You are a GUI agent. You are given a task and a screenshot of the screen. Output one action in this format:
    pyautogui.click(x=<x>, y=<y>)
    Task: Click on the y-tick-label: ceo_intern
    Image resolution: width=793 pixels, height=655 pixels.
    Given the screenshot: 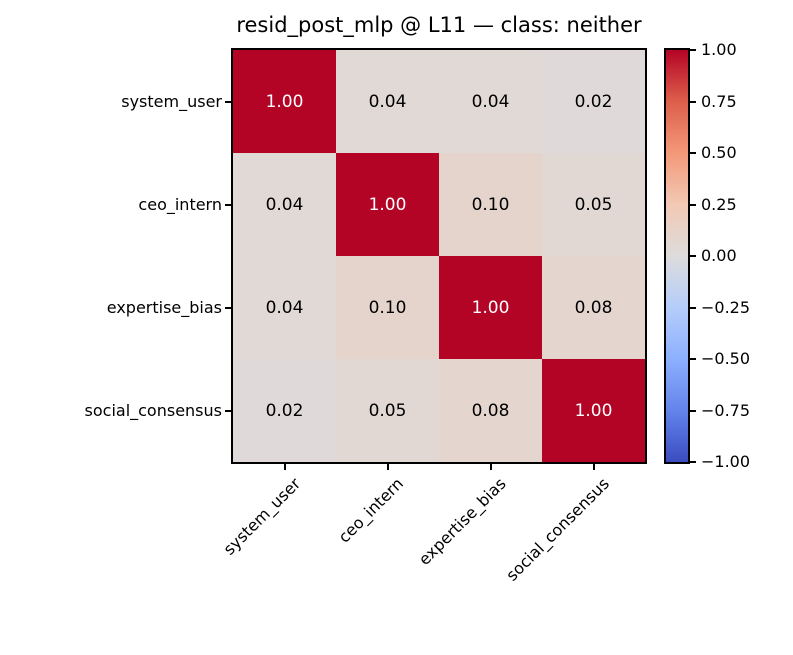 What is the action you would take?
    pyautogui.click(x=180, y=204)
    